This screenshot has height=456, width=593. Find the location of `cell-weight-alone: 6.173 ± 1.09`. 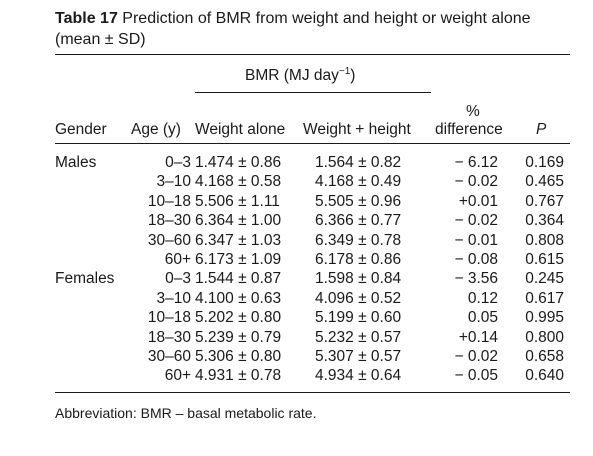

cell-weight-alone: 6.173 ± 1.09 is located at coordinates (238, 259).